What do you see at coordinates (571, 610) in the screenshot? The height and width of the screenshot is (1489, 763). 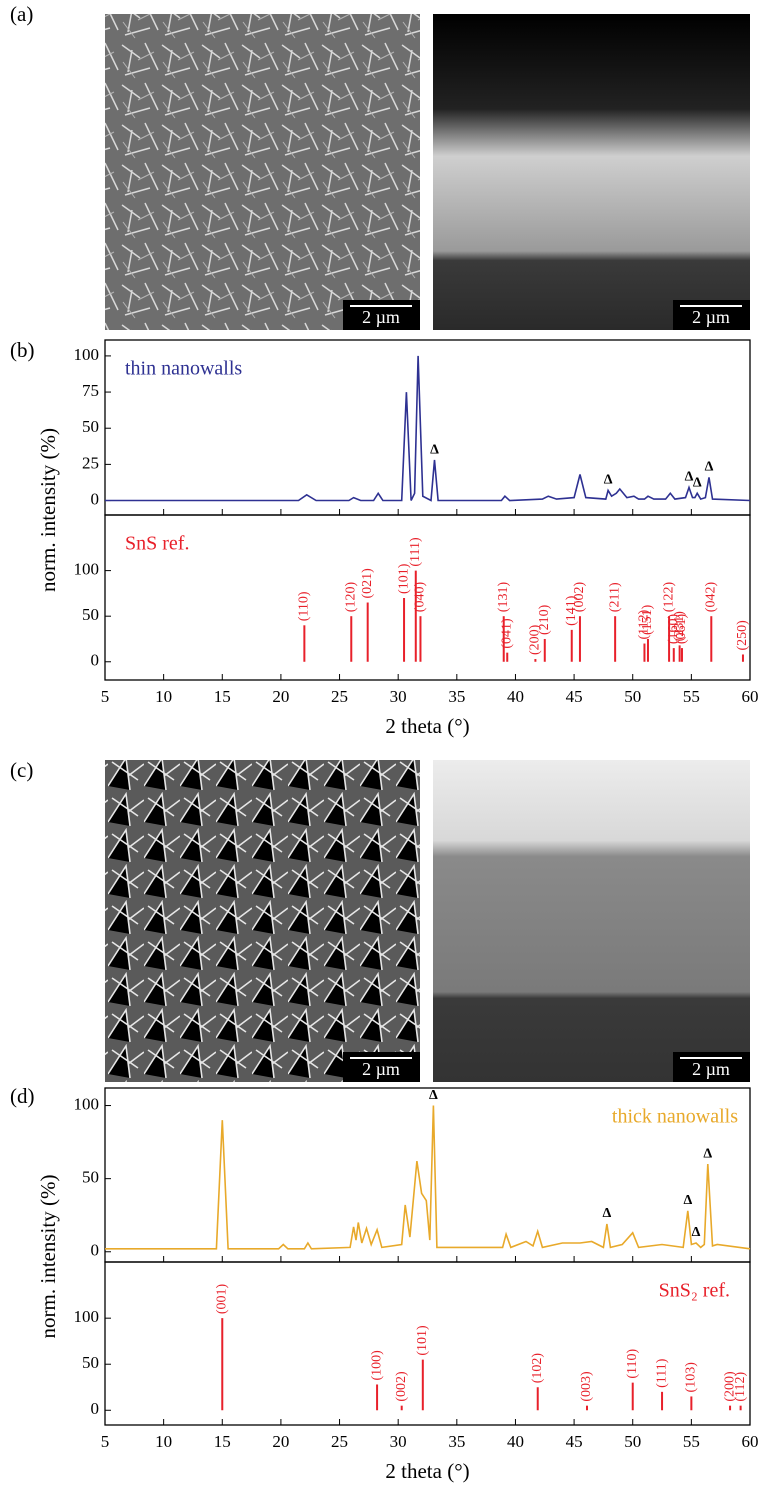 I see `hkl-label: (141)` at bounding box center [571, 610].